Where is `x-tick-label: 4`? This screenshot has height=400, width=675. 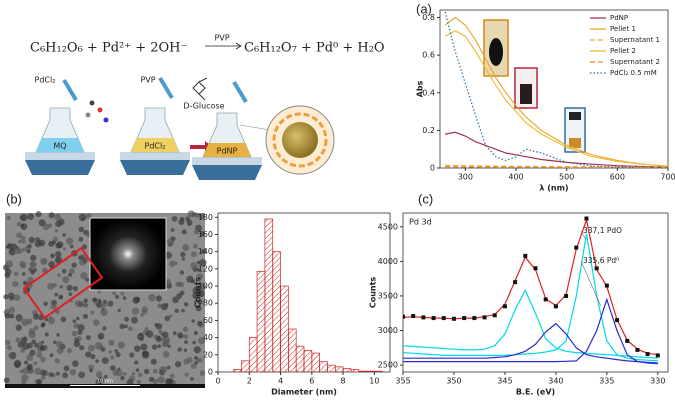 x-tick-label: 4 is located at coordinates (280, 381).